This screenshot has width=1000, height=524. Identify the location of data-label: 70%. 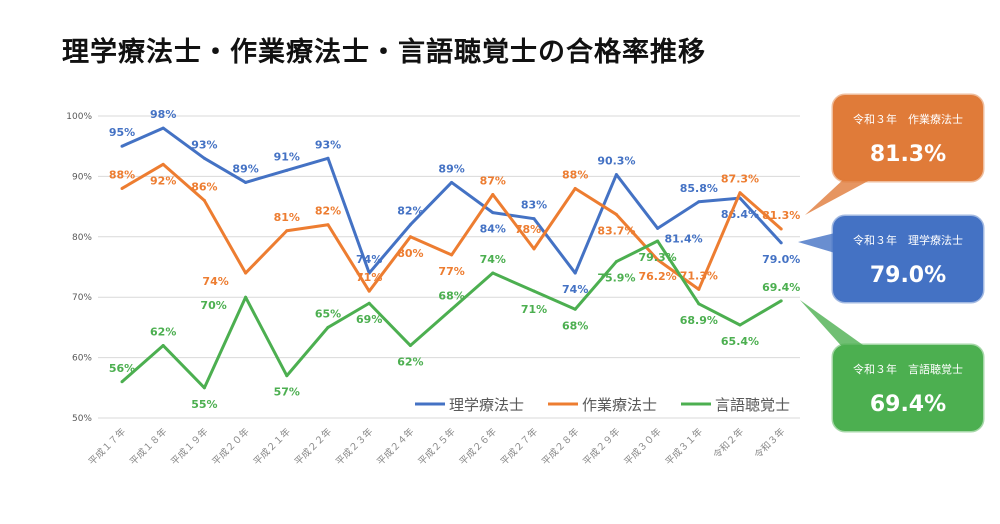
(213, 305).